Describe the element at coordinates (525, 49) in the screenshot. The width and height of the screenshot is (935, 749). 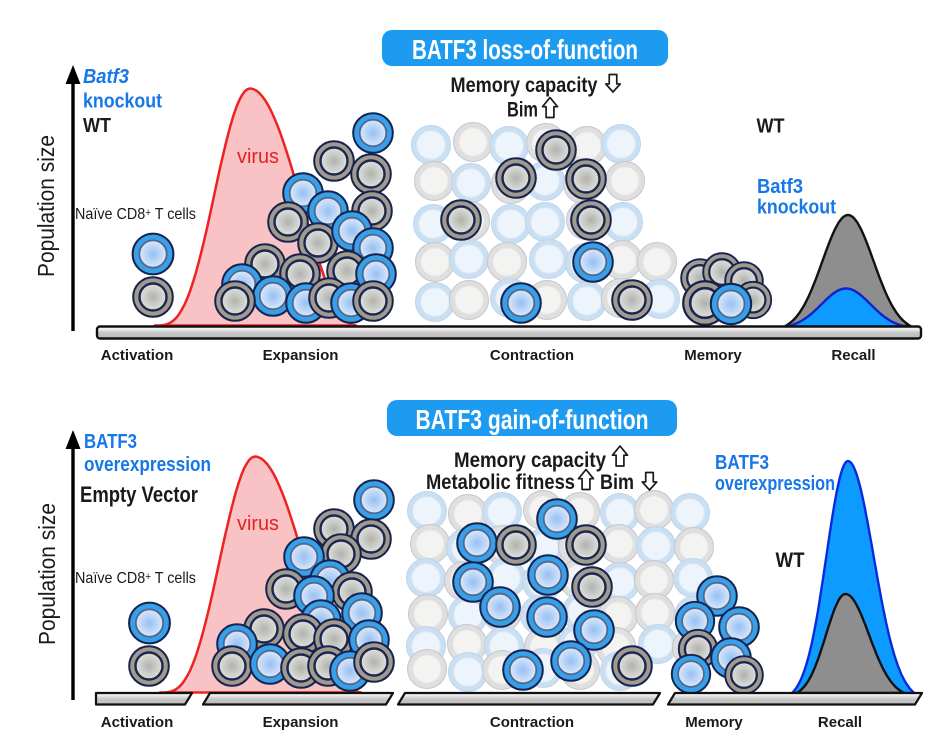
I see `svg-text: BATF3 loss-of-function` at that location.